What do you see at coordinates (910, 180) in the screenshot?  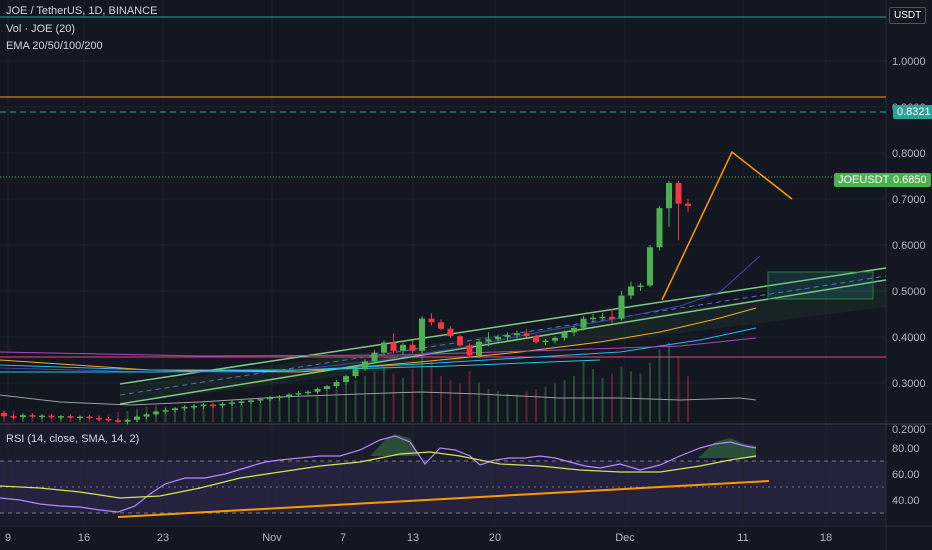 I see `last-price-tag: 0.6850` at bounding box center [910, 180].